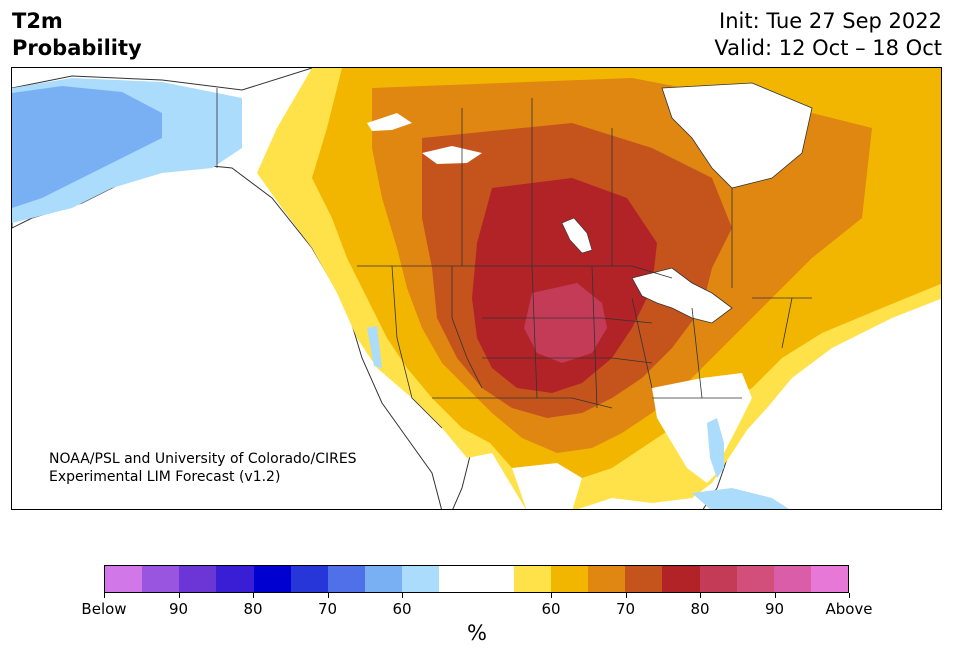  What do you see at coordinates (577, 235) in the screenshot?
I see `lake-winnipeg` at bounding box center [577, 235].